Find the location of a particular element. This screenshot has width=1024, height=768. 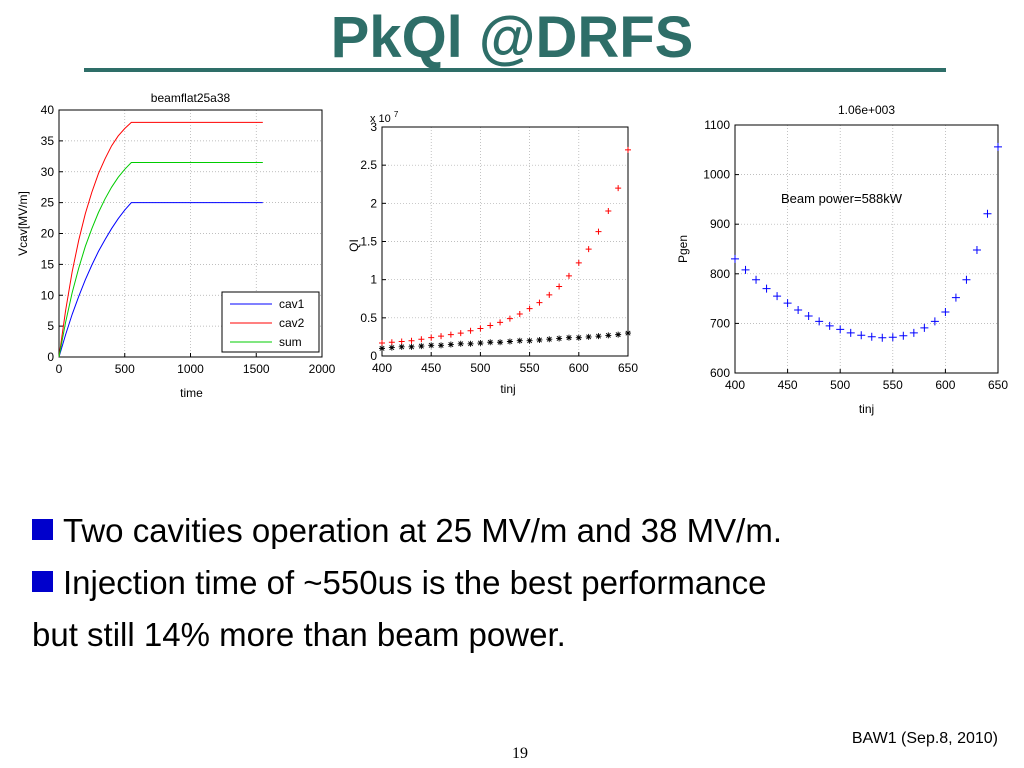

y-tick-label: 30 is located at coordinates (48, 172).